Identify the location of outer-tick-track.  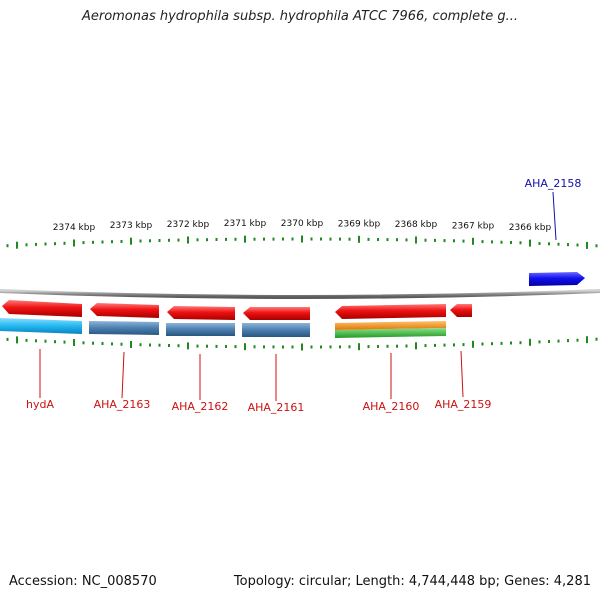
(302, 242).